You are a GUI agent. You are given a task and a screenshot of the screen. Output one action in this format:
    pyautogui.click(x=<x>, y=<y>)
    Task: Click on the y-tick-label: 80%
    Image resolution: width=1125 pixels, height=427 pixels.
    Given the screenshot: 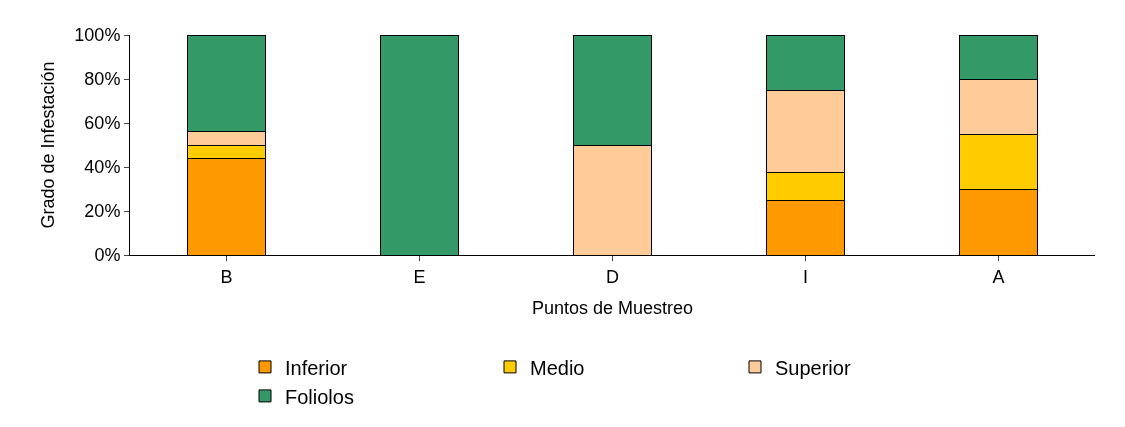 What is the action you would take?
    pyautogui.click(x=102, y=79)
    